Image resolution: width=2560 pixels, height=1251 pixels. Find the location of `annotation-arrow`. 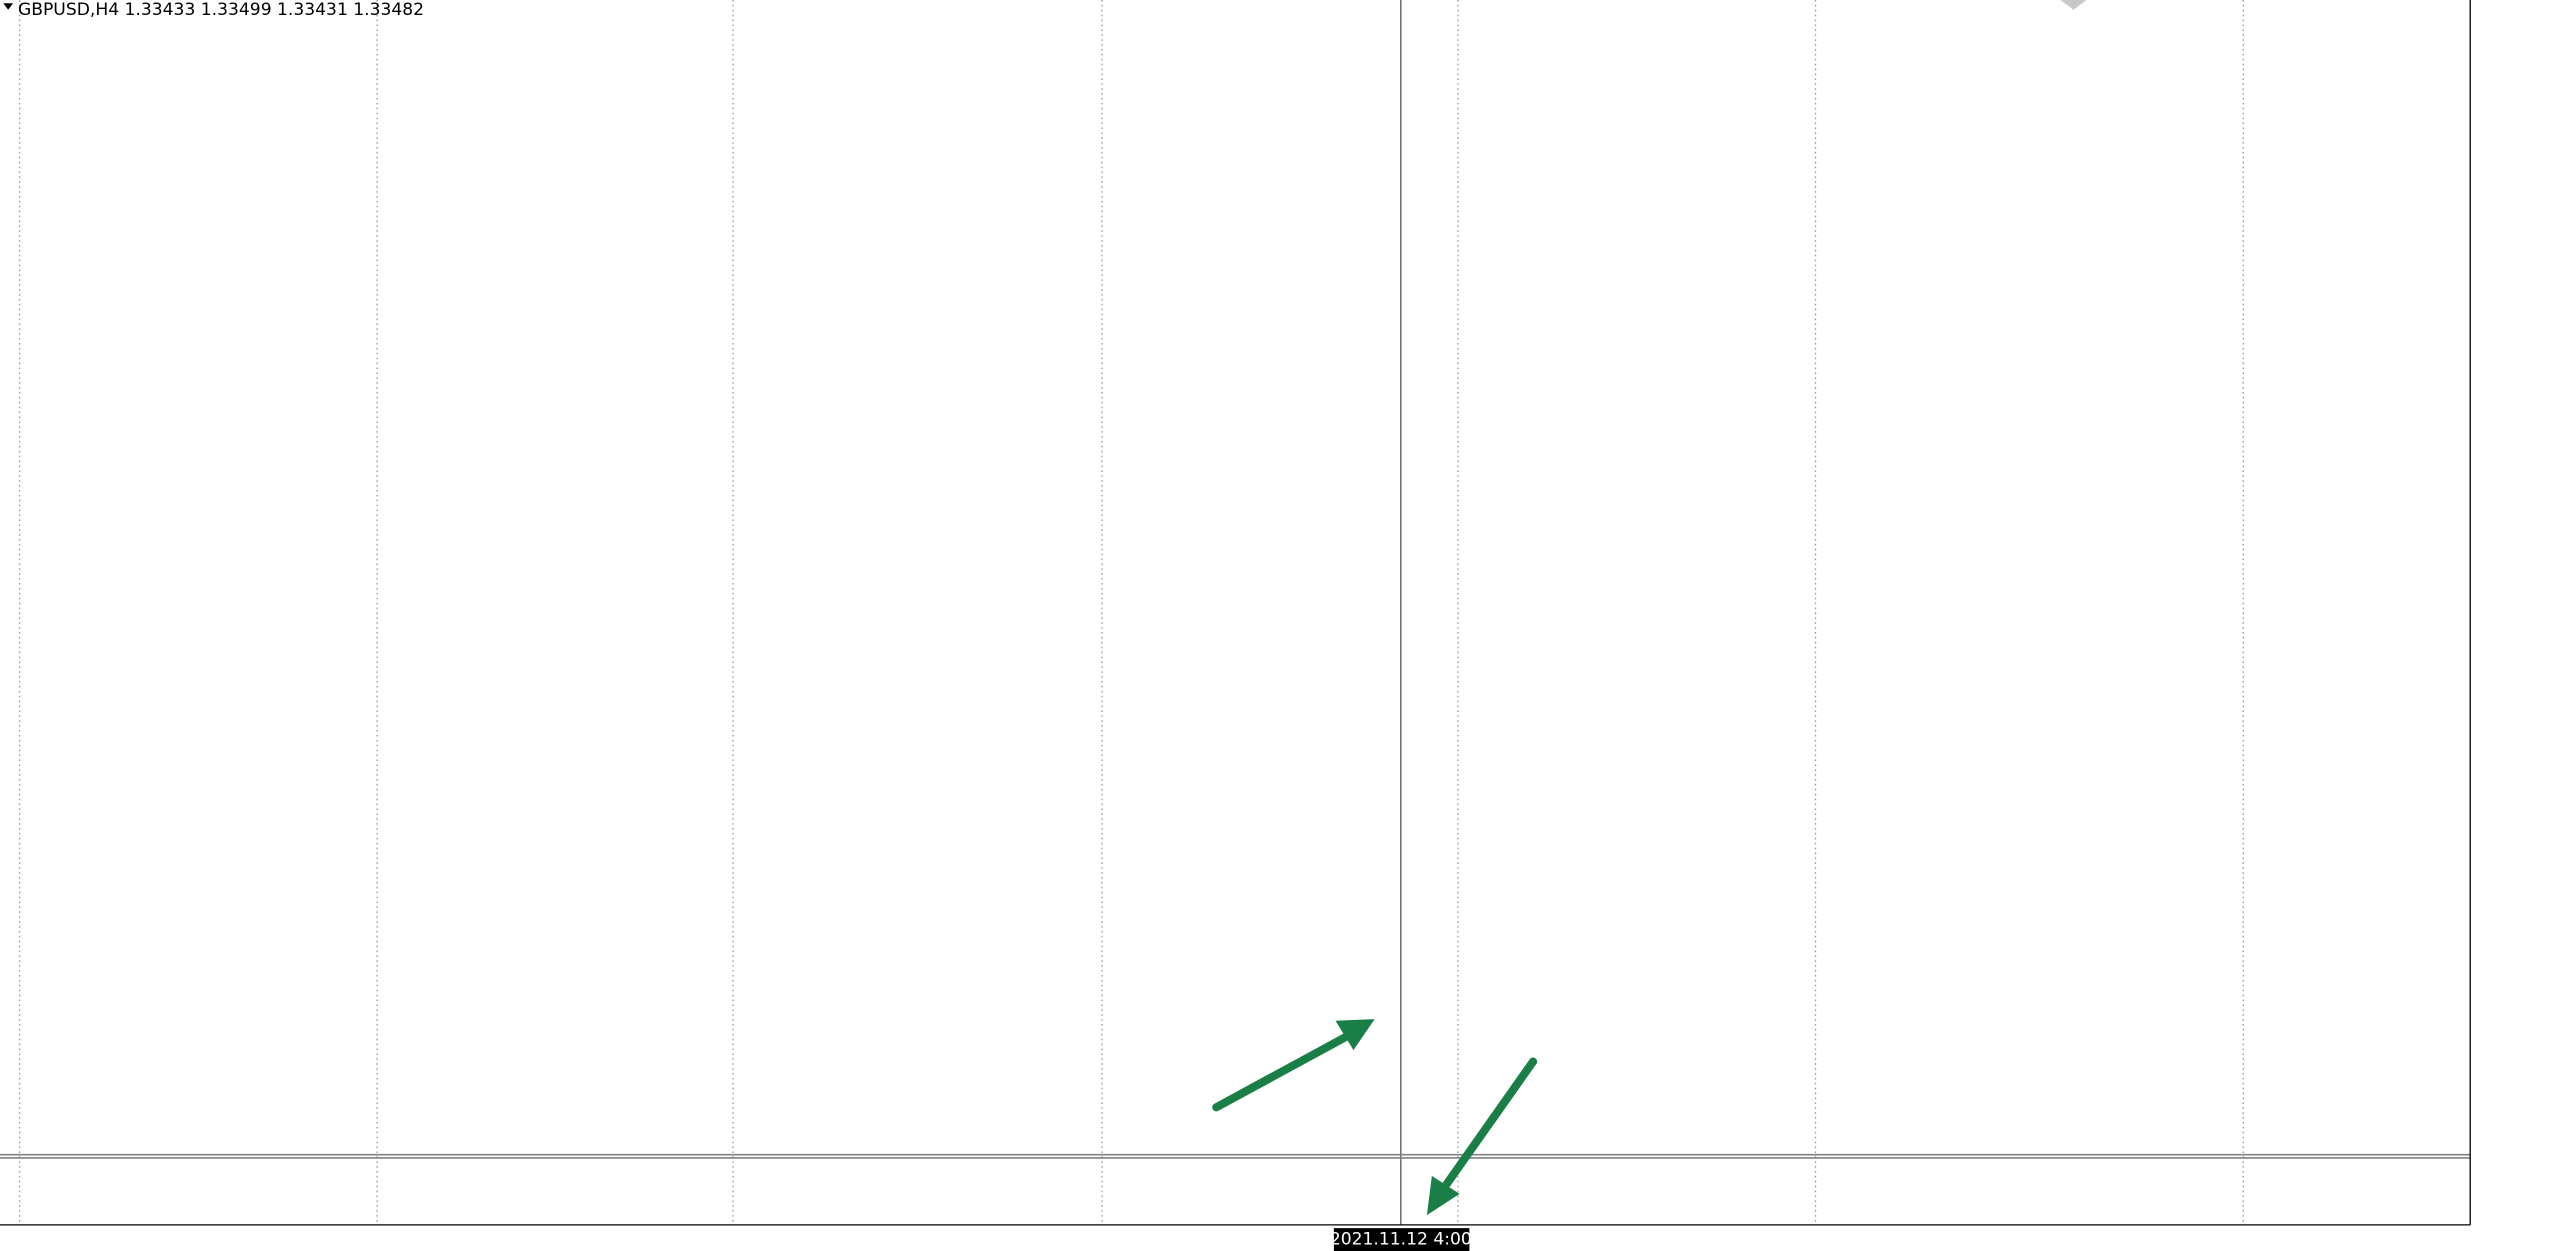

annotation-arrow is located at coordinates (1375, 1117).